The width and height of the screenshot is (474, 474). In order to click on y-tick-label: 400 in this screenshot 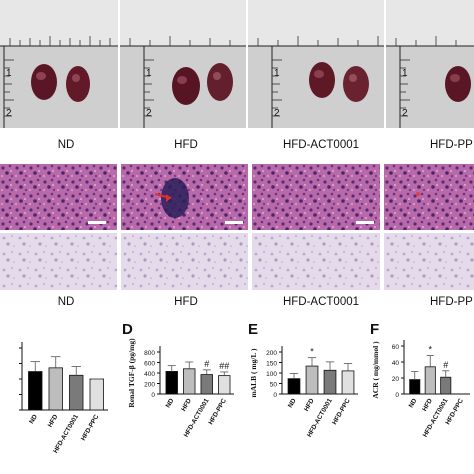, I will do `click(149, 374)`.